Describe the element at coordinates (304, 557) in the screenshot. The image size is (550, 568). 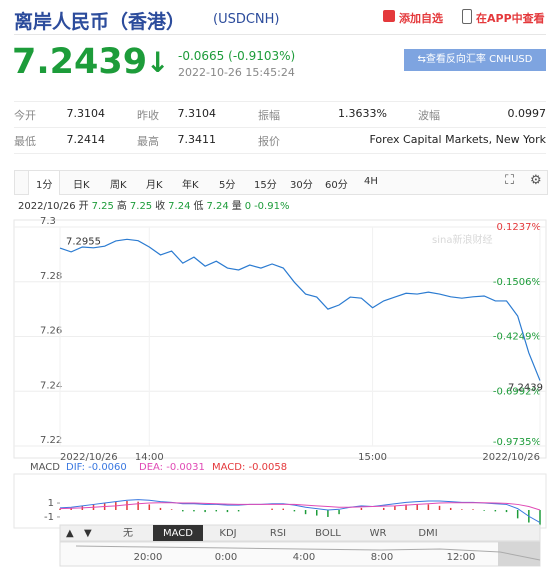
I see `navigator-label: 4:00` at that location.